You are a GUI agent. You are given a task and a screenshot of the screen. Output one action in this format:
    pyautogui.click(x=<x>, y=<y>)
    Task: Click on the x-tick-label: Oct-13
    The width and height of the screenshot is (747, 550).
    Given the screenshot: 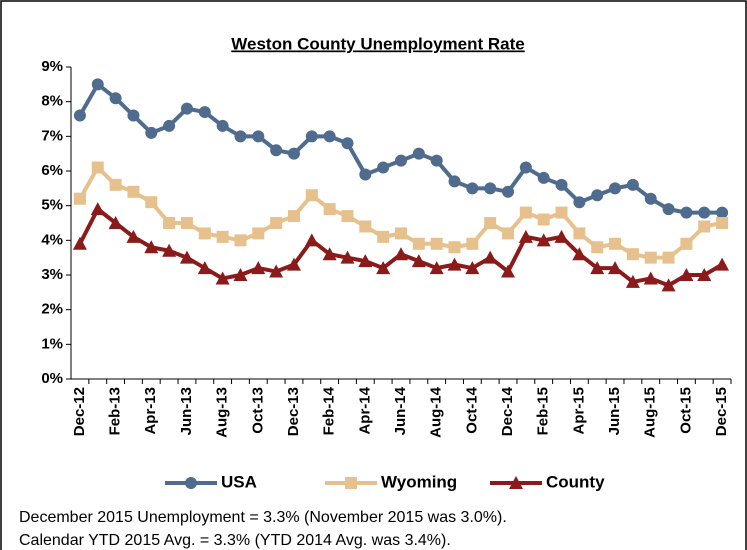 What is the action you would take?
    pyautogui.click(x=257, y=410)
    